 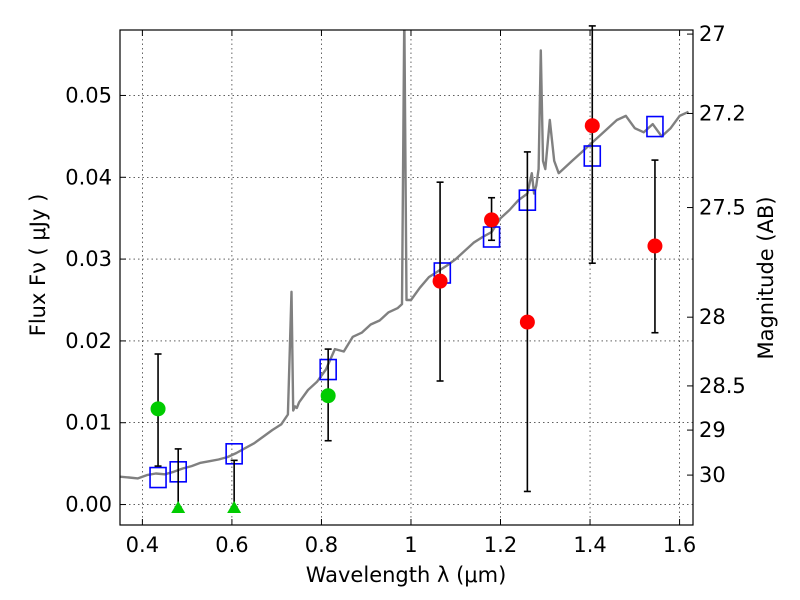 What do you see at coordinates (766, 277) in the screenshot?
I see `y2-axis-title: Magnitude (AB)` at bounding box center [766, 277].